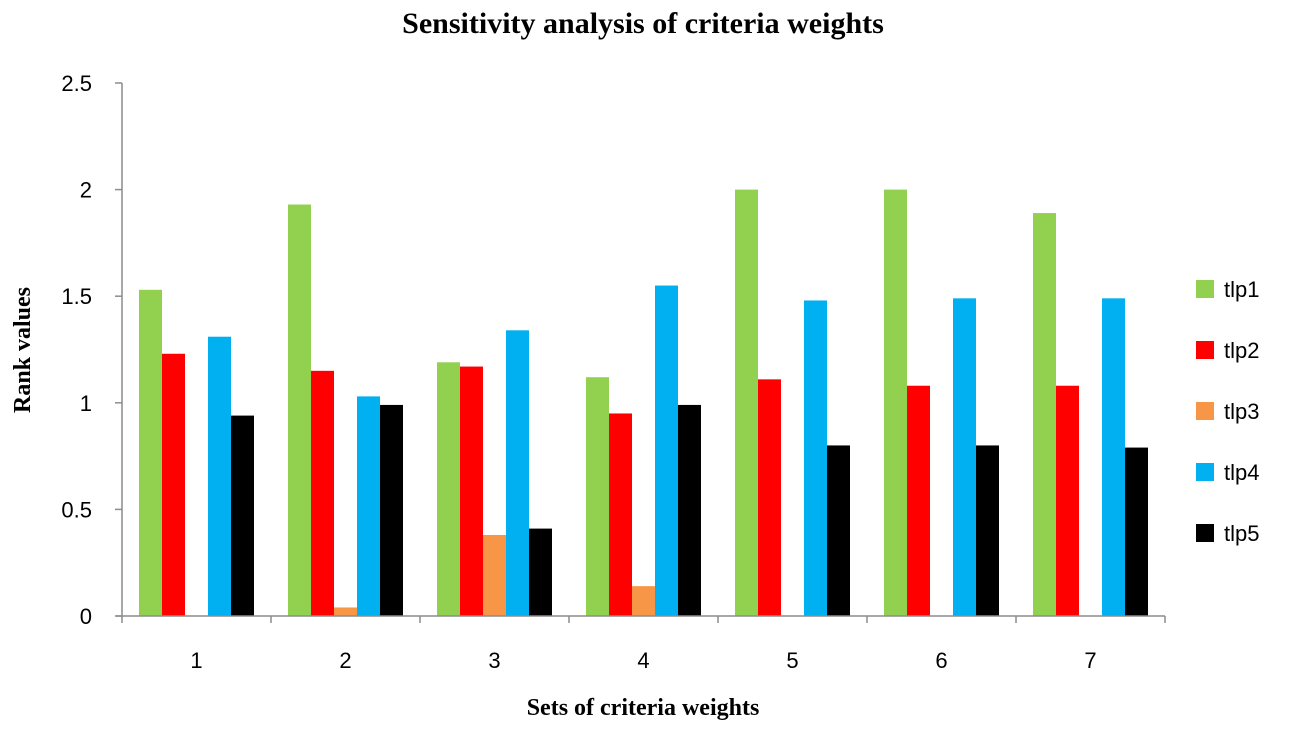  I want to click on x-tick-label: 3, so click(494, 660).